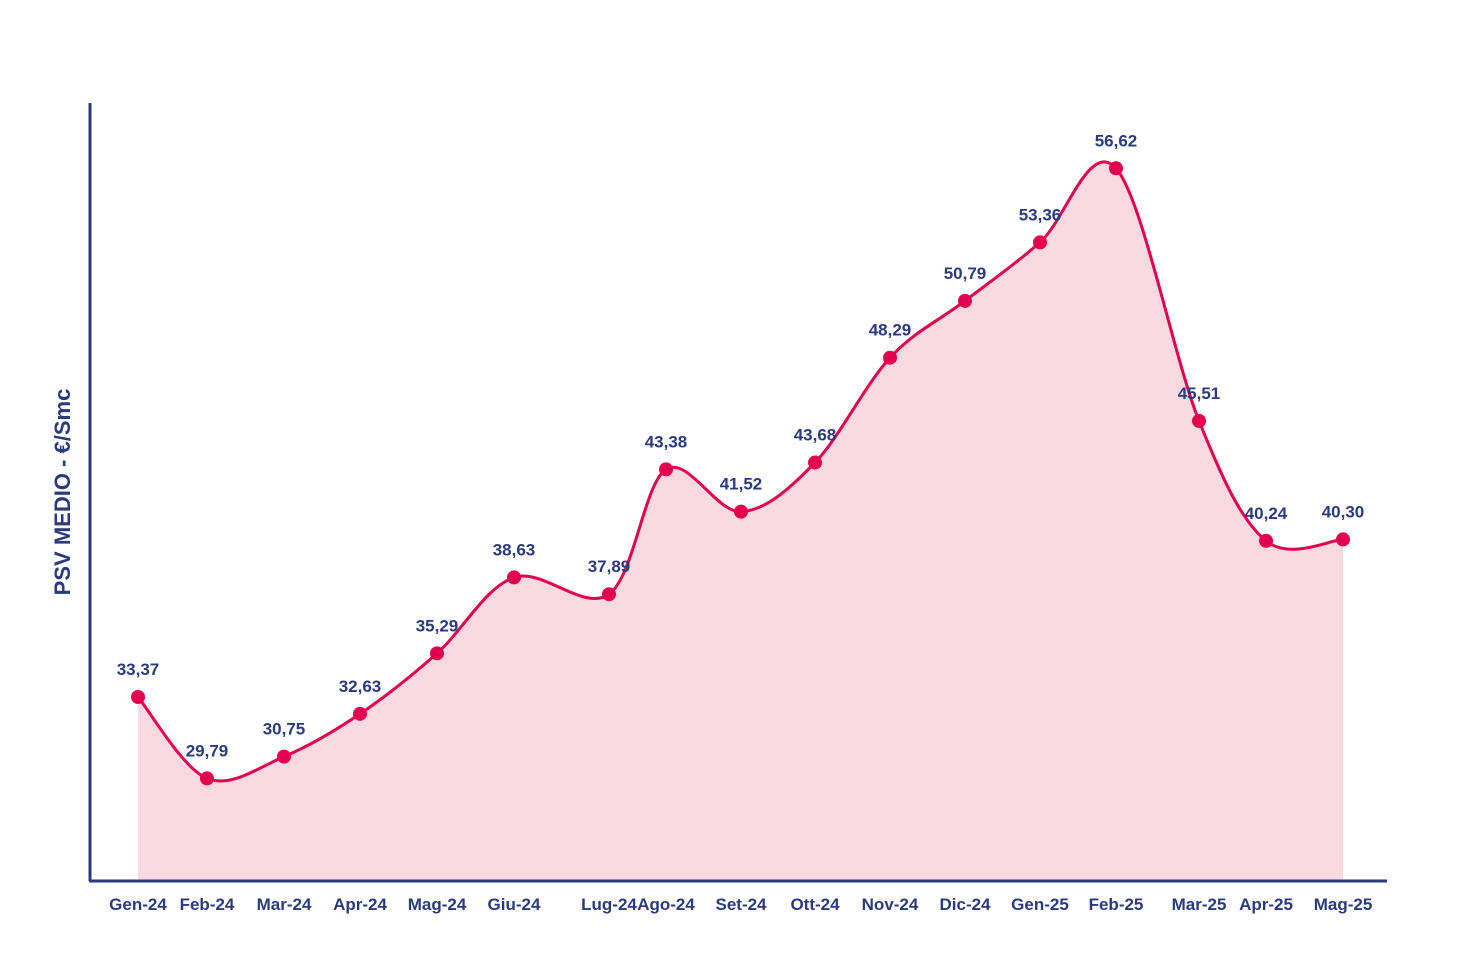 The image size is (1475, 954). I want to click on x-tick-label: Dic-24, so click(965, 904).